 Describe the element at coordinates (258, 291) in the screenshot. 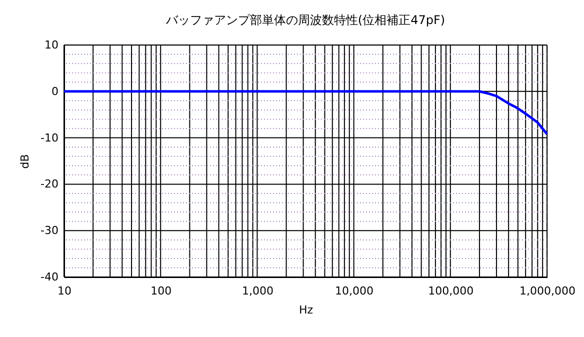

I see `x-tick-label: 1,000` at that location.